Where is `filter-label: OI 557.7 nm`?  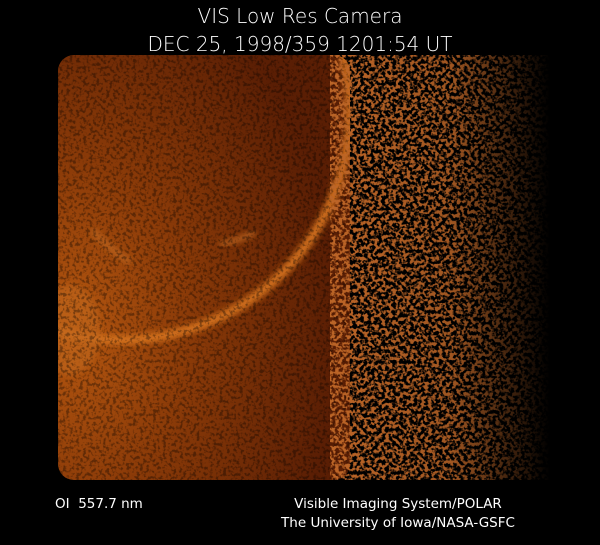
filter-label: OI 557.7 nm is located at coordinates (99, 504).